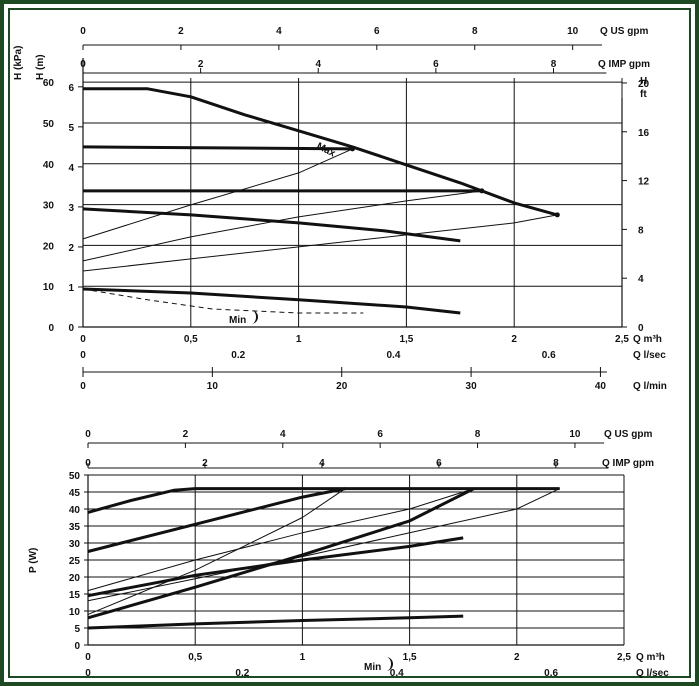 The height and width of the screenshot is (686, 699). I want to click on m-tick-label: 0, so click(71, 328).